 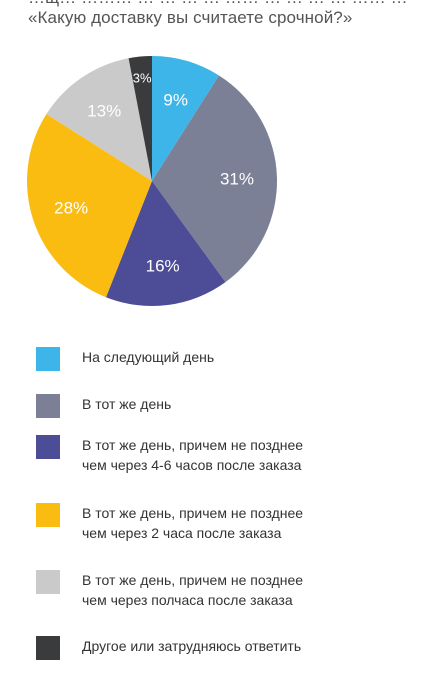 I want to click on legend-label: На следующий день, so click(x=148, y=357).